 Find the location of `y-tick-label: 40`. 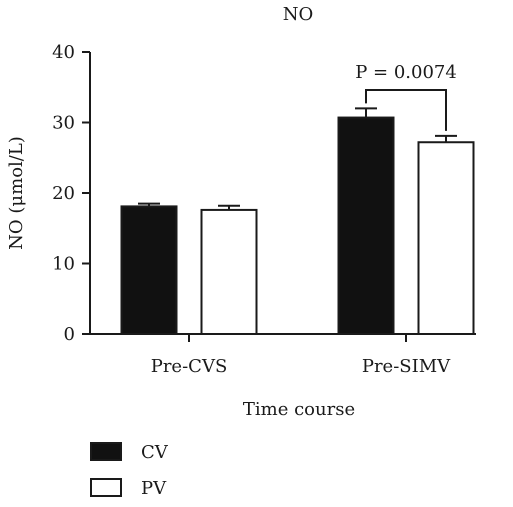

y-tick-label: 40 is located at coordinates (63, 52).